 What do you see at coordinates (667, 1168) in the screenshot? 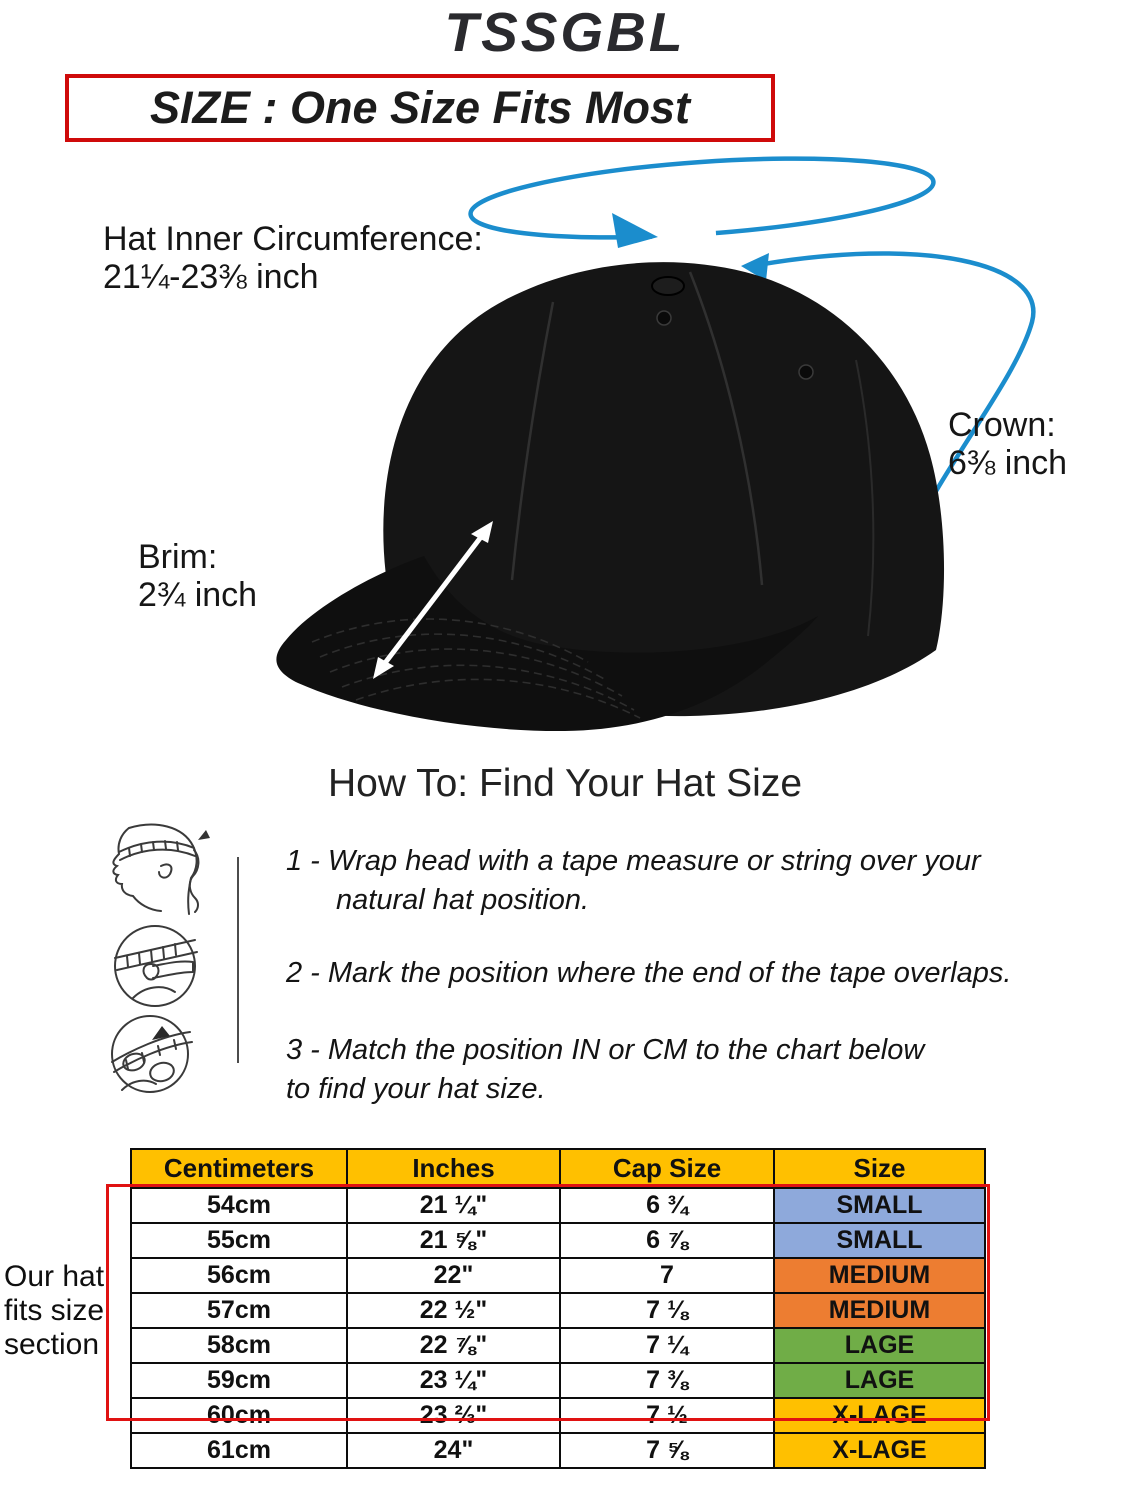
I see `header-cap-size: Cap Size` at bounding box center [667, 1168].